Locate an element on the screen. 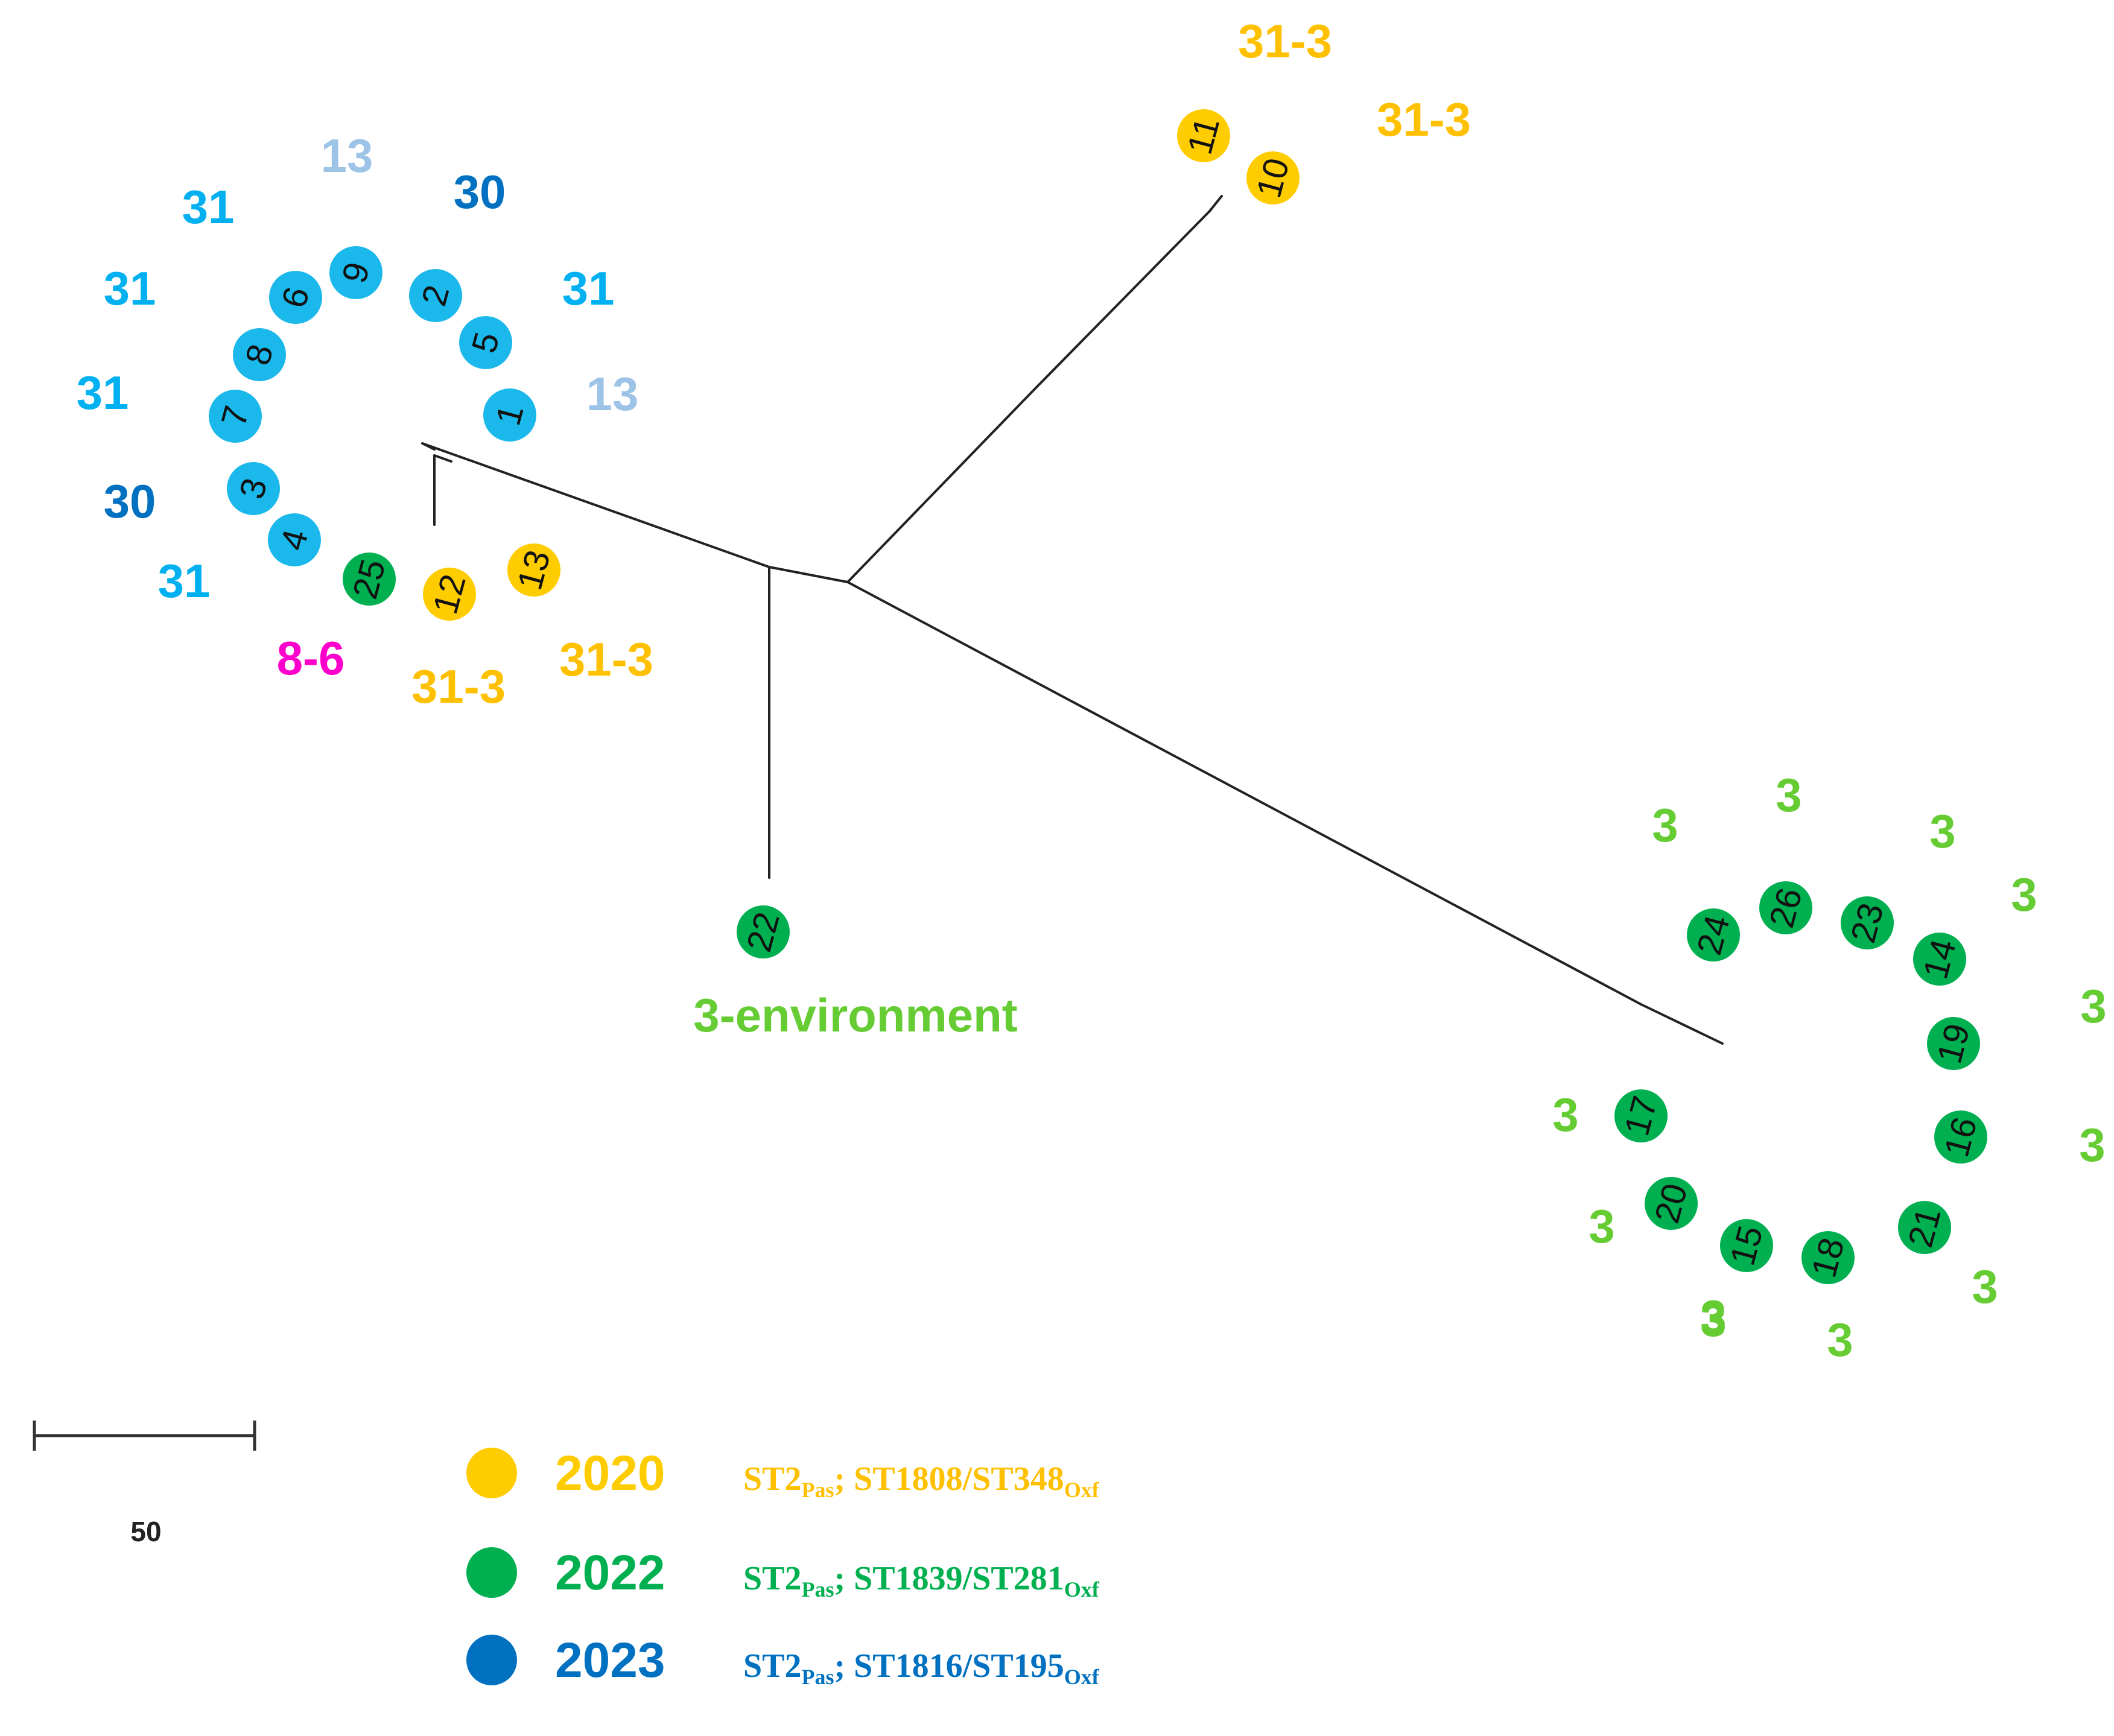 The height and width of the screenshot is (1736, 2114). node-3: 3 is located at coordinates (253, 488).